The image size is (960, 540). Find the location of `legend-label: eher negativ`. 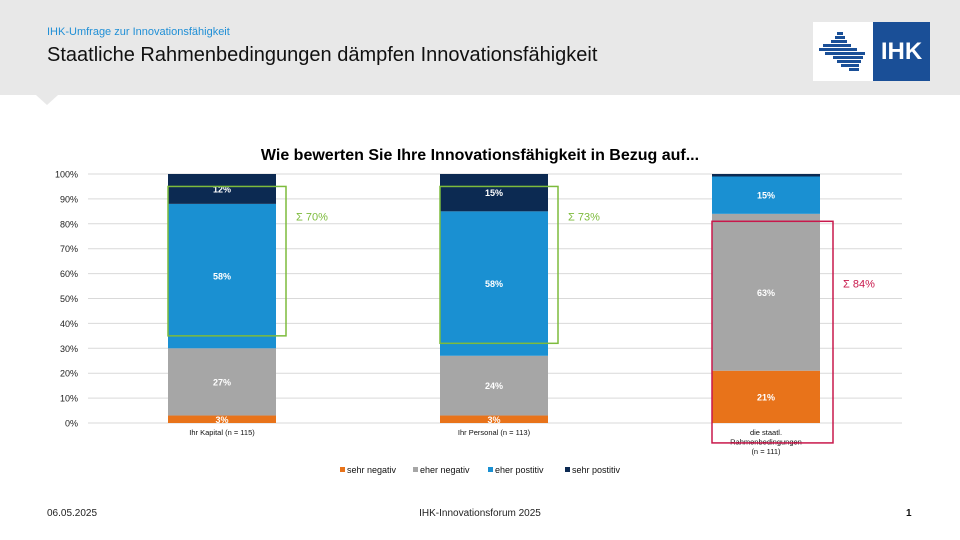

legend-label: eher negativ is located at coordinates (445, 470).